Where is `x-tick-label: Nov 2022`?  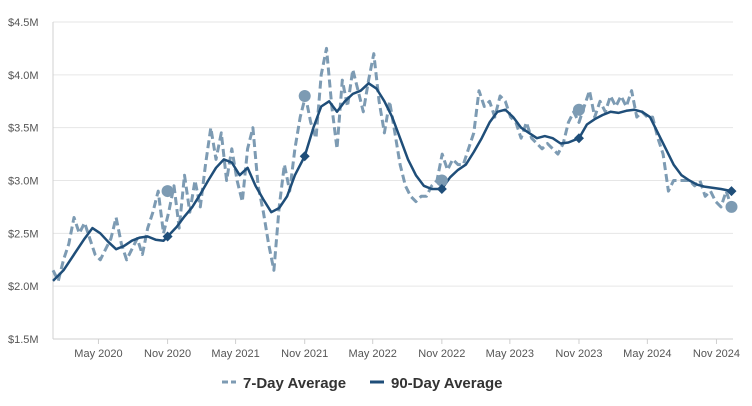 x-tick-label: Nov 2022 is located at coordinates (441, 354).